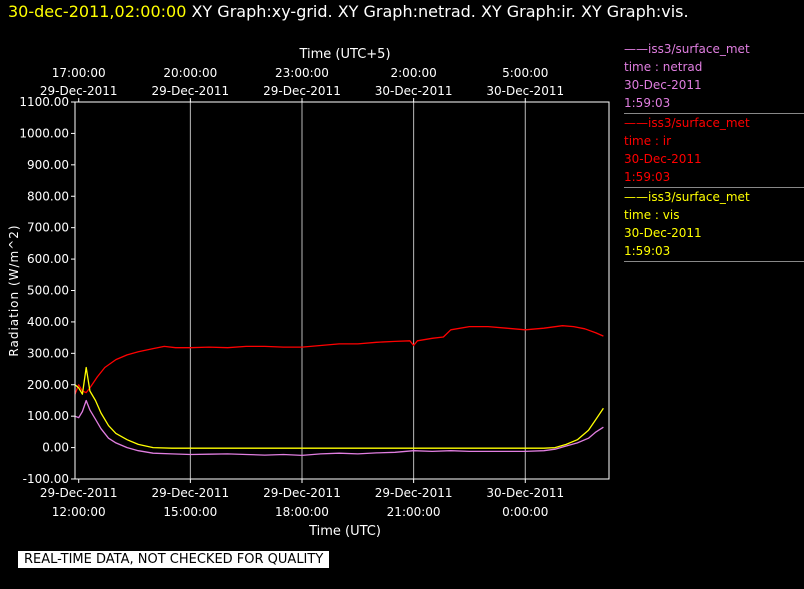 The width and height of the screenshot is (804, 589). Describe the element at coordinates (339, 428) in the screenshot. I see `series-line-netrad` at that location.